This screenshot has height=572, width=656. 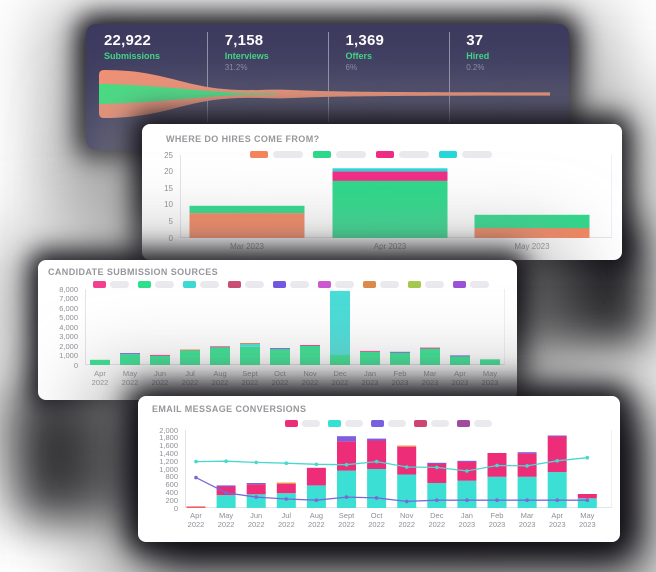 What do you see at coordinates (171, 485) in the screenshot?
I see `y-axis-tick-label: 600` at bounding box center [171, 485].